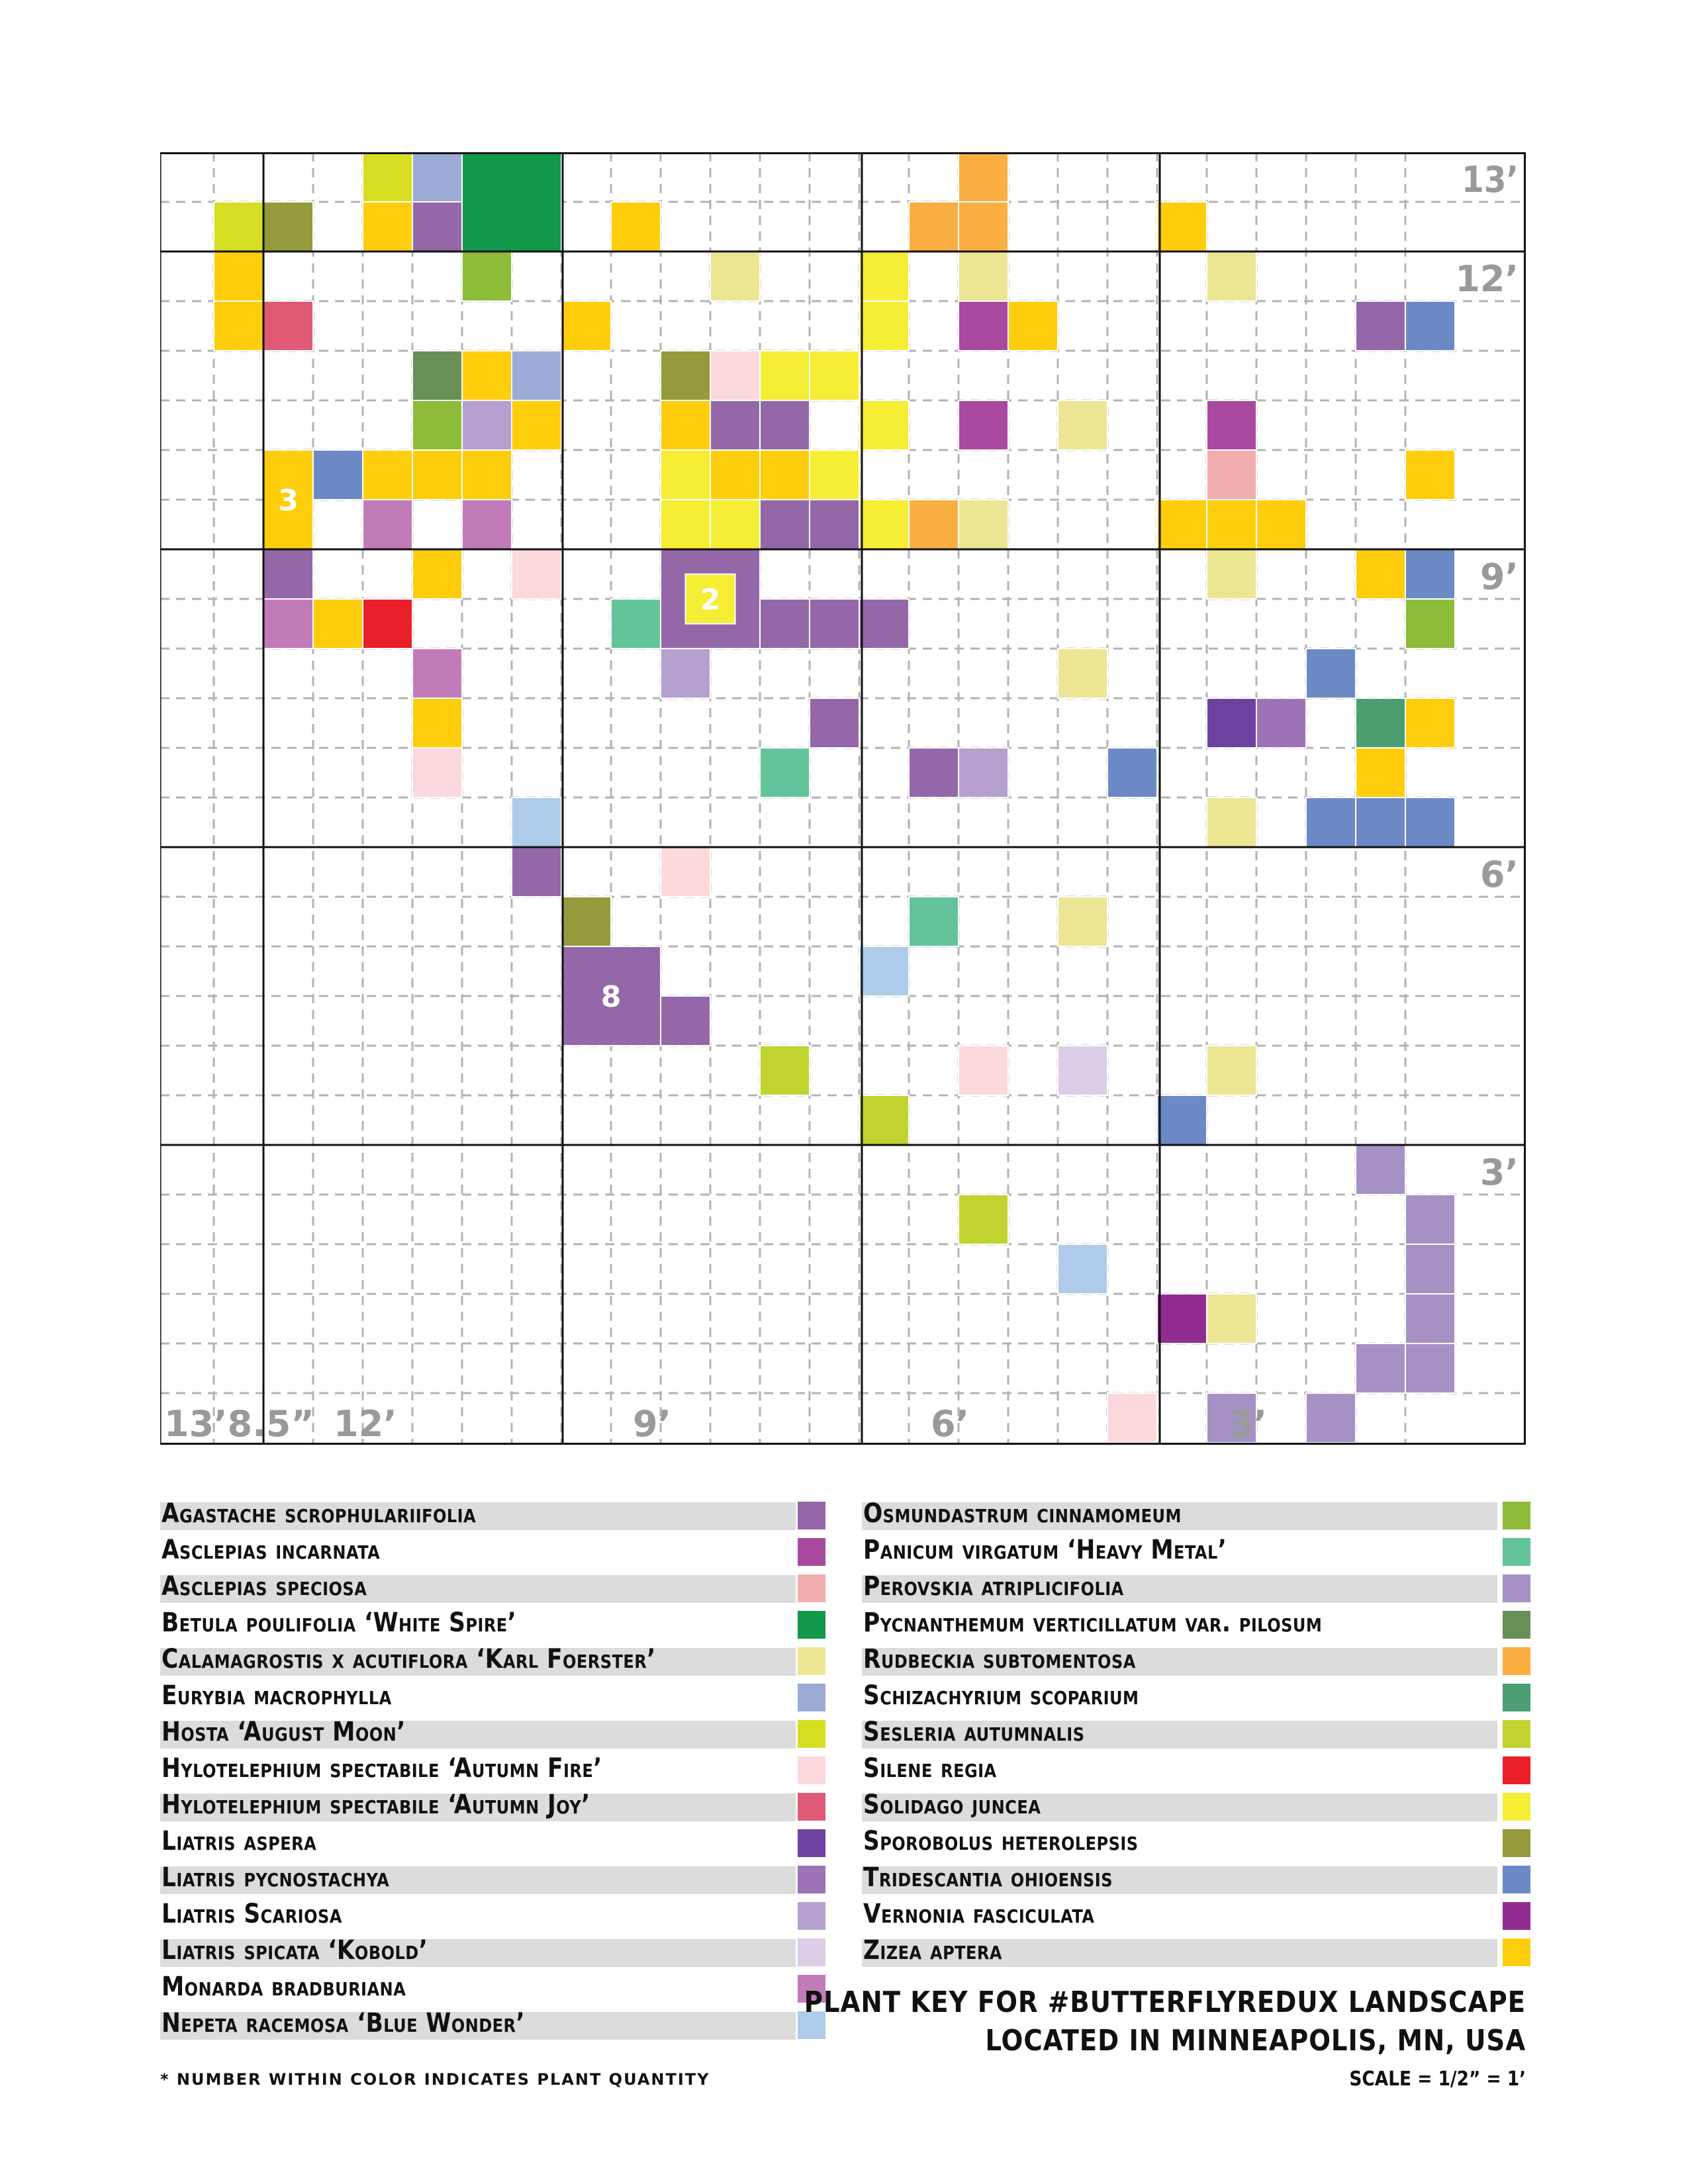 The image size is (1688, 2184). What do you see at coordinates (611, 997) in the screenshot?
I see `plant-quantity-label: 8` at bounding box center [611, 997].